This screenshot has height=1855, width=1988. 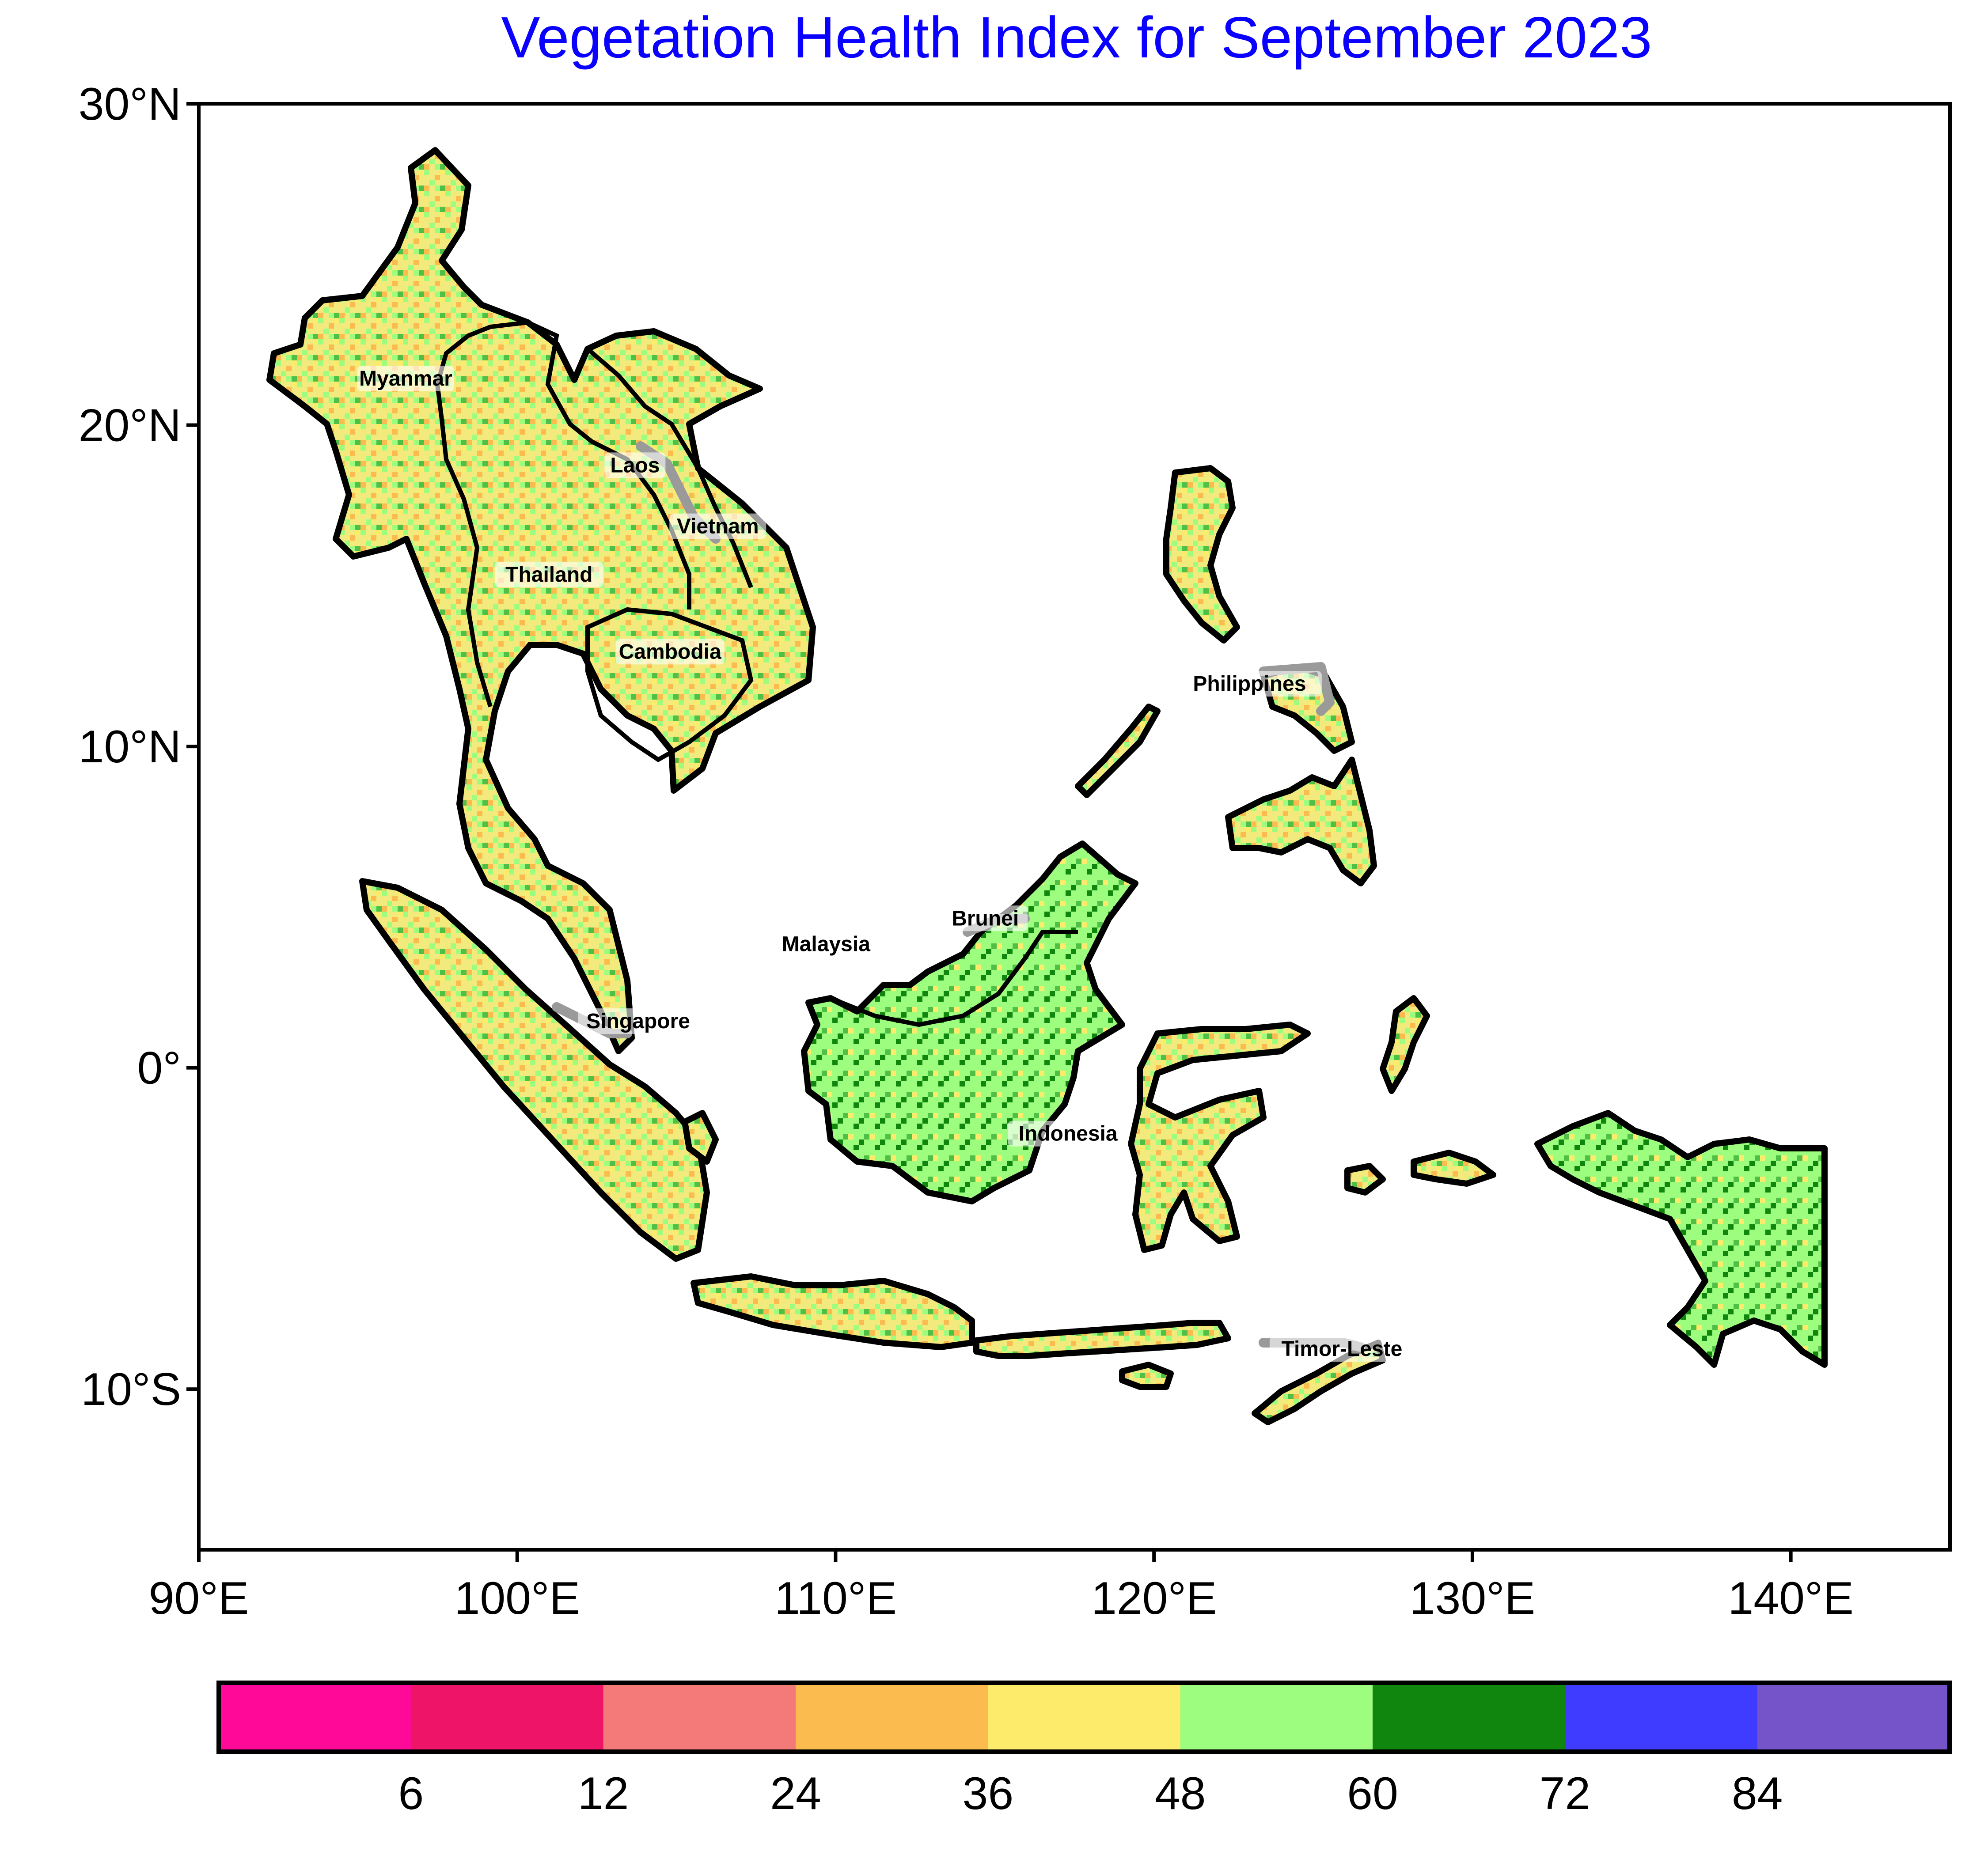 I want to click on sulawesi-landmass, so click(x=1219, y=1137).